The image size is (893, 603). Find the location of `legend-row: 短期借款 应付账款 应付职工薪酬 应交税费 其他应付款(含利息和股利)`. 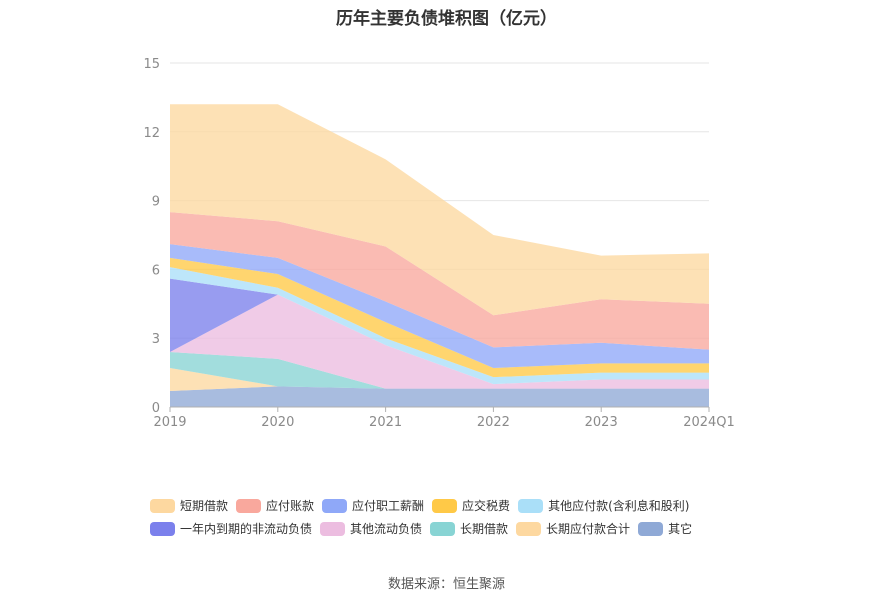

legend-row: 短期借款 应付账款 应付职工薪酬 应交税费 其他应付款(含利息和股利) is located at coordinates (455, 505).